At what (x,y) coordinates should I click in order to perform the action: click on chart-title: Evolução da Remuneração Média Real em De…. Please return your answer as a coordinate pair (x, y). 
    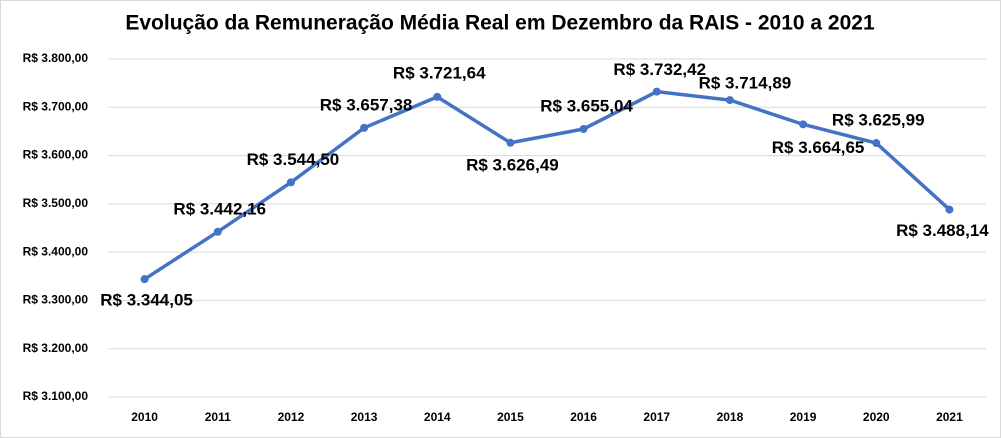
    Looking at the image, I should click on (500, 23).